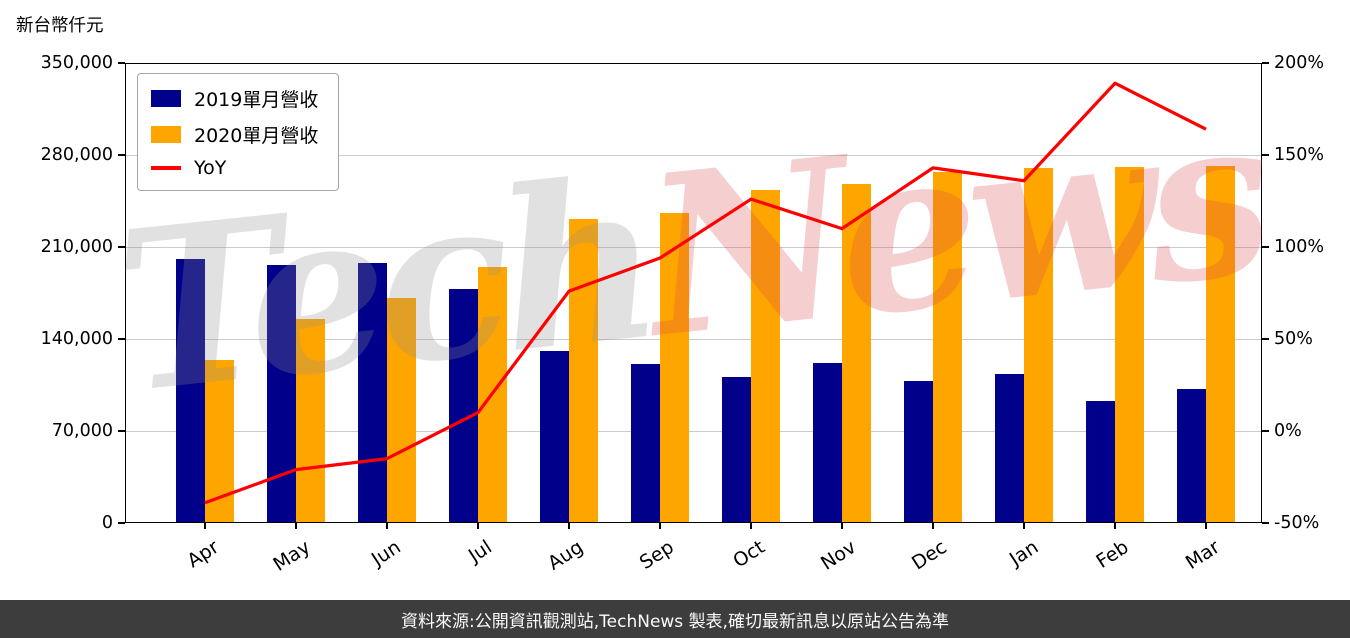 This screenshot has width=1350, height=638. I want to click on y-axis-label-left: 350,000, so click(76, 63).